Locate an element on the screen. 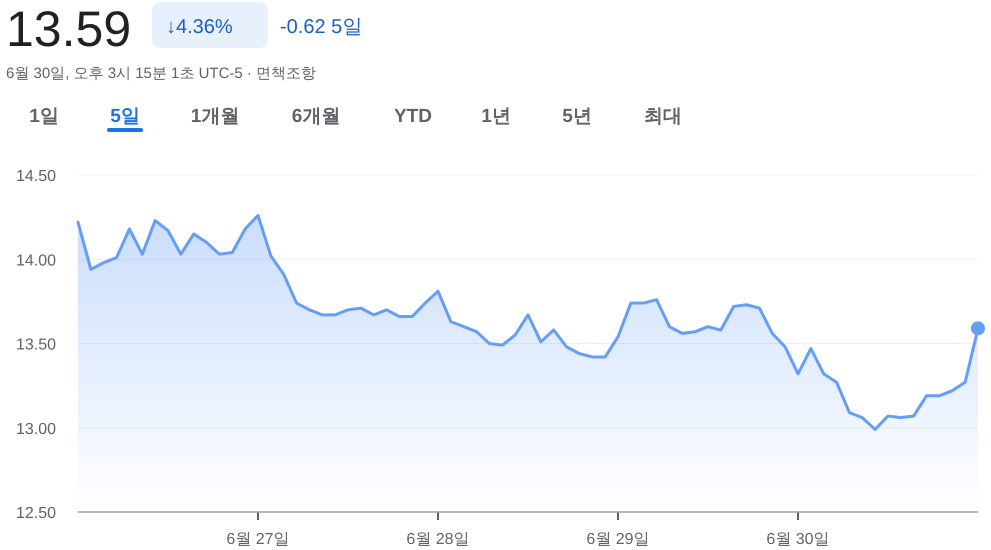 This screenshot has height=550, width=991. y-tick-label: 12.50 is located at coordinates (36, 513).